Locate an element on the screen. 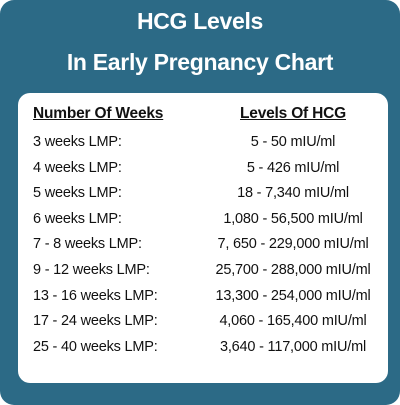  week-cell: 17 - 24 weeks LMP: is located at coordinates (95, 321).